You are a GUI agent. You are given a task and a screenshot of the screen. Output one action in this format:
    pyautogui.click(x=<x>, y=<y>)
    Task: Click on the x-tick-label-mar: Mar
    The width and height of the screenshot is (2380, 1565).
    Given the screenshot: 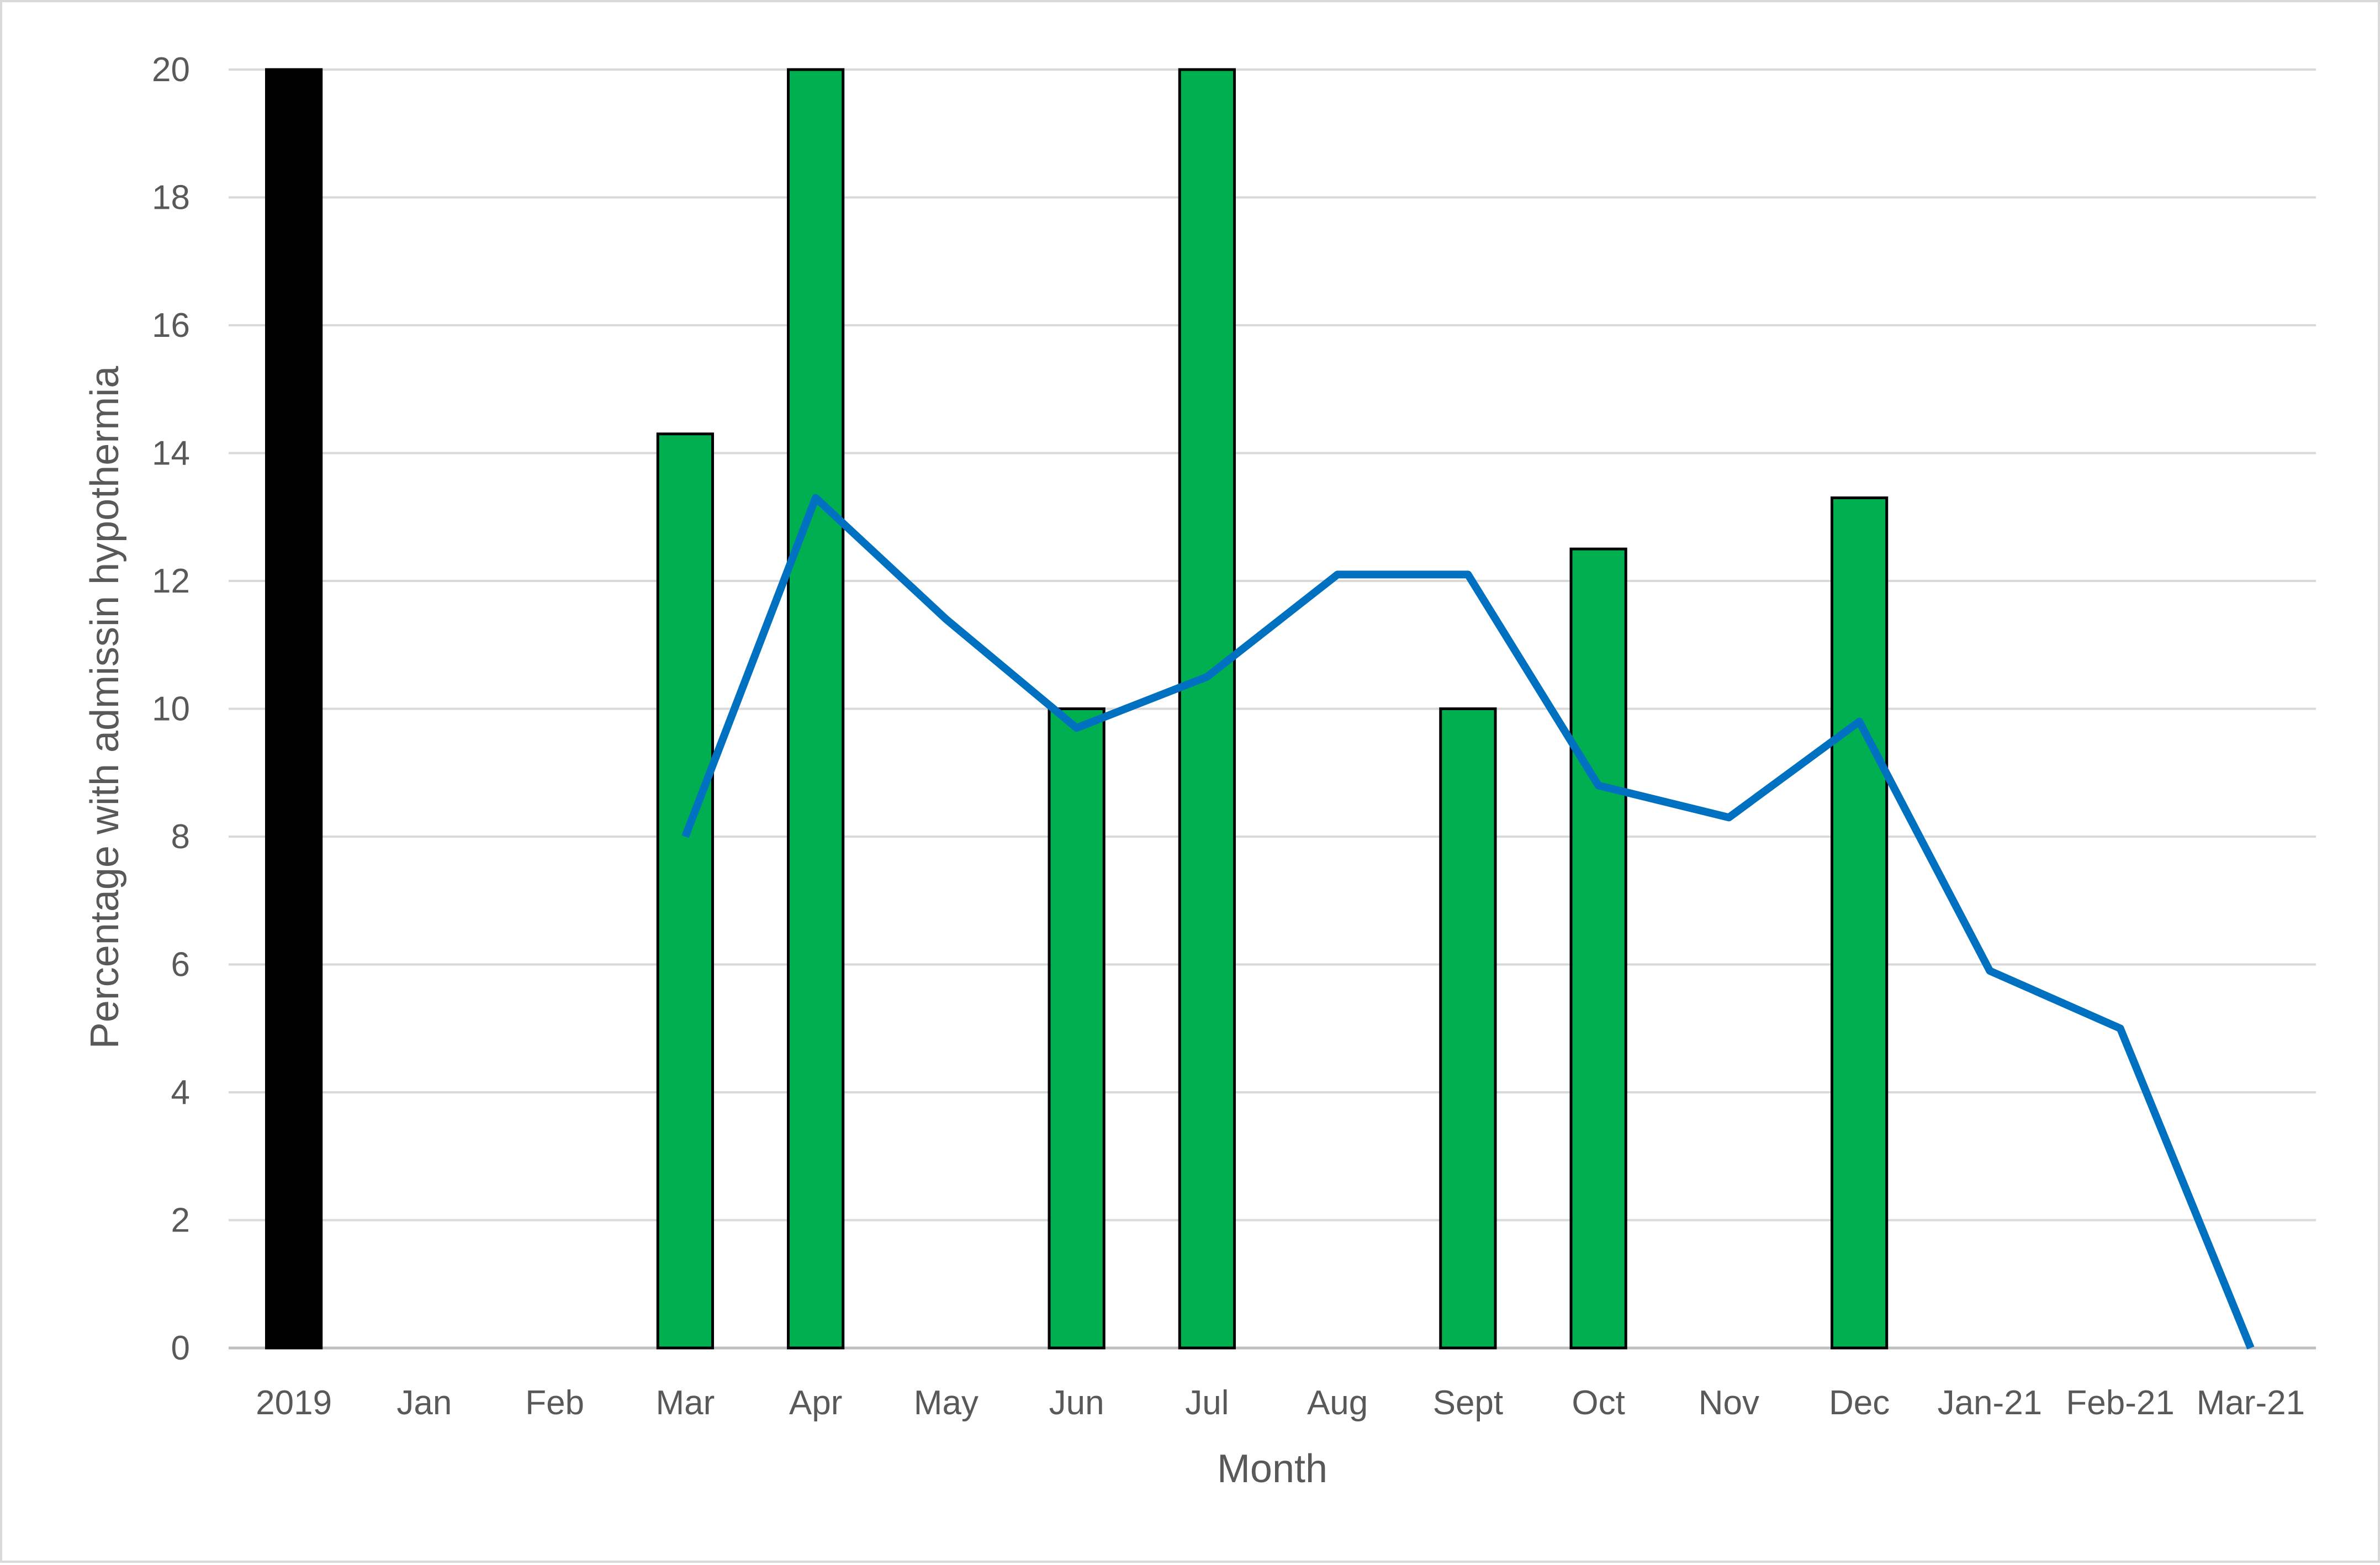 What is the action you would take?
    pyautogui.click(x=685, y=1403)
    